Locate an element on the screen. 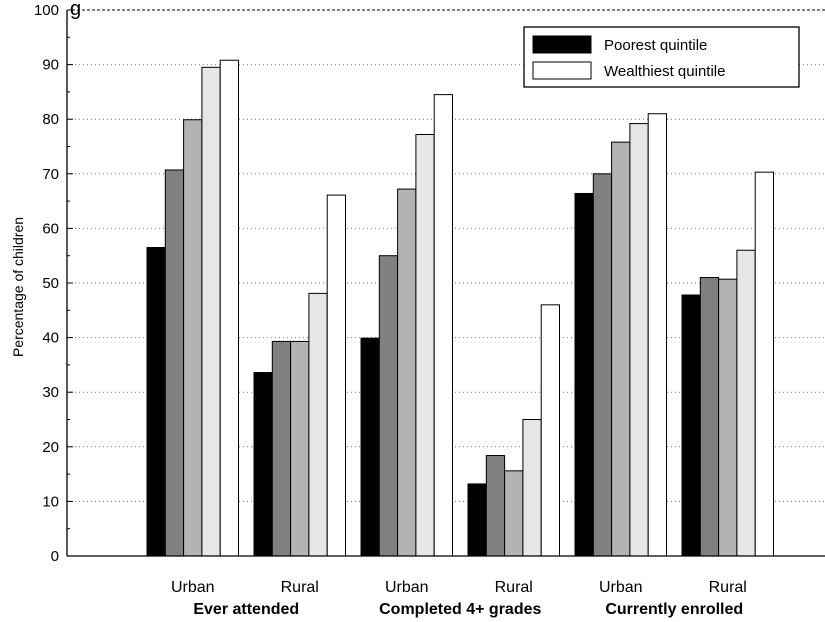 This screenshot has height=622, width=825. bar-4-q3 is located at coordinates (514, 513).